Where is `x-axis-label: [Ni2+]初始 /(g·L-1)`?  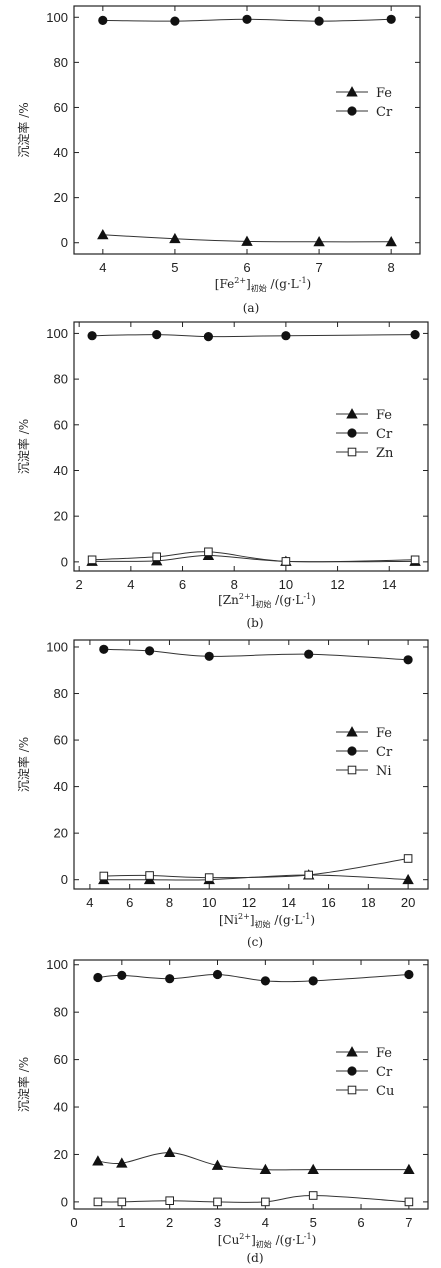
x-axis-label: [Ni2+]初始 /(g·L-1) is located at coordinates (267, 920).